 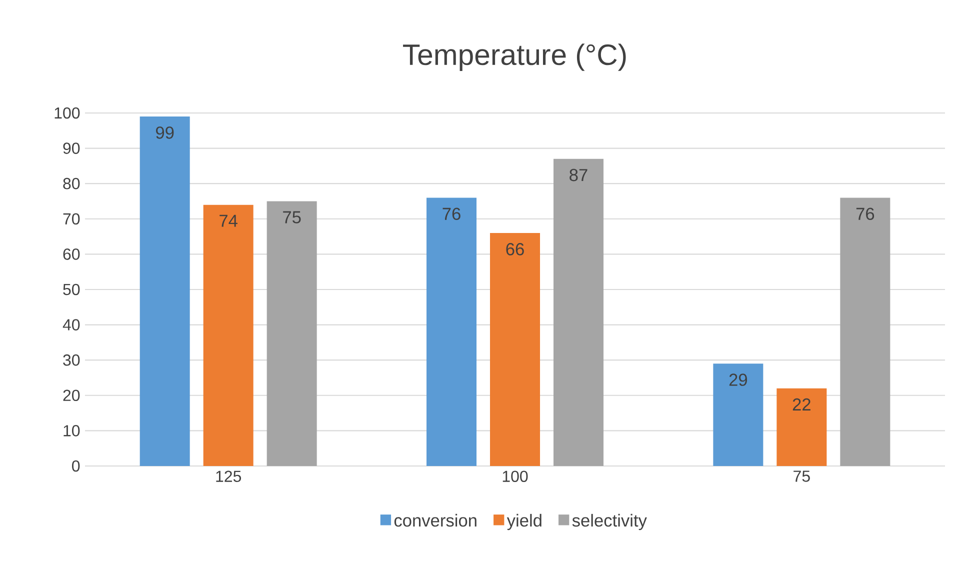 What do you see at coordinates (71, 396) in the screenshot?
I see `y-tick-label: 20` at bounding box center [71, 396].